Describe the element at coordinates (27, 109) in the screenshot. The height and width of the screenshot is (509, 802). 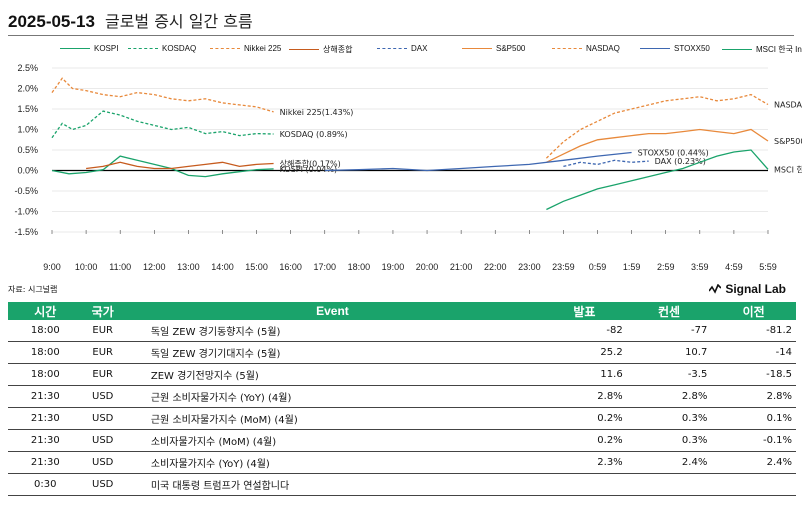
I see `y-tick-label: 1.5%` at that location.